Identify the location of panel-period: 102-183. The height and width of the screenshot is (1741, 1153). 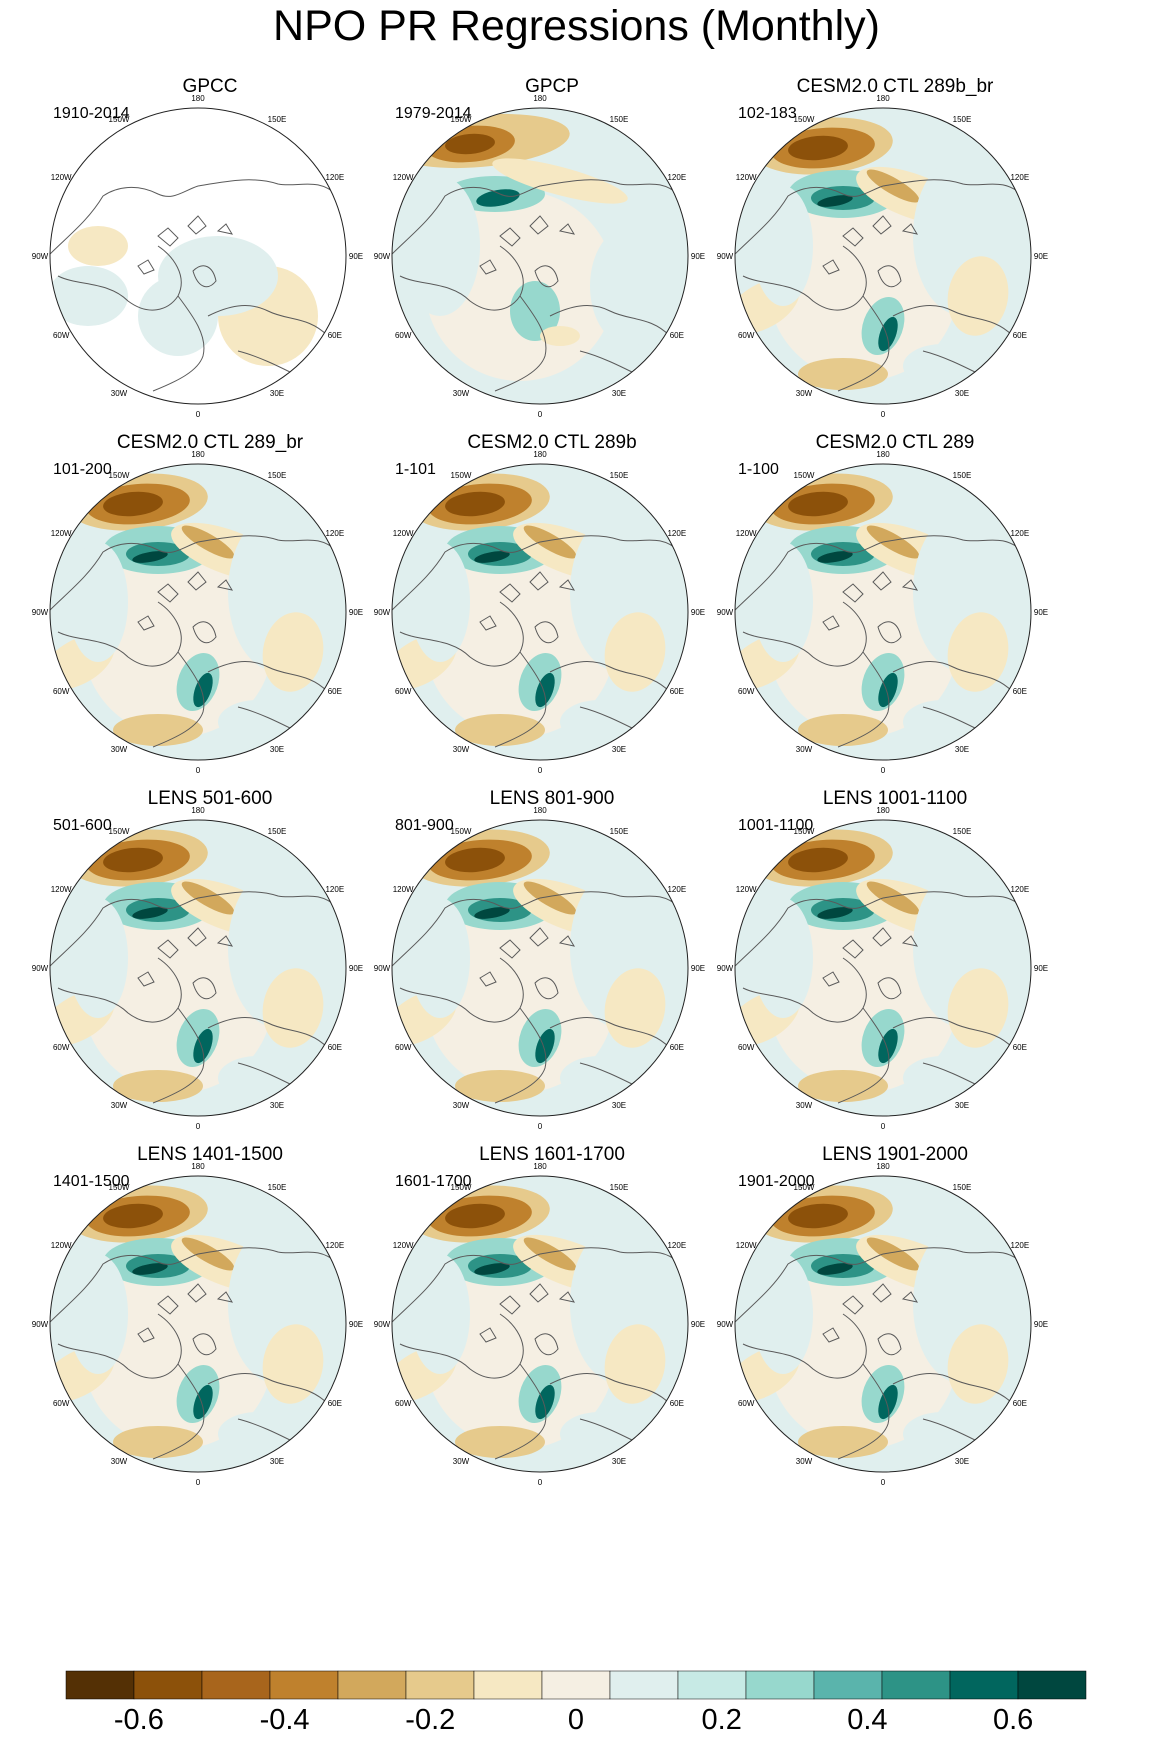
(767, 113).